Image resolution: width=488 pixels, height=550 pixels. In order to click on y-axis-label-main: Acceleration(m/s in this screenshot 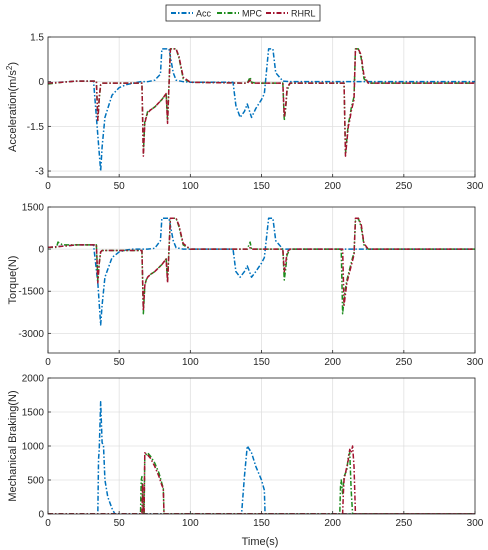, I will do `click(13, 111)`.